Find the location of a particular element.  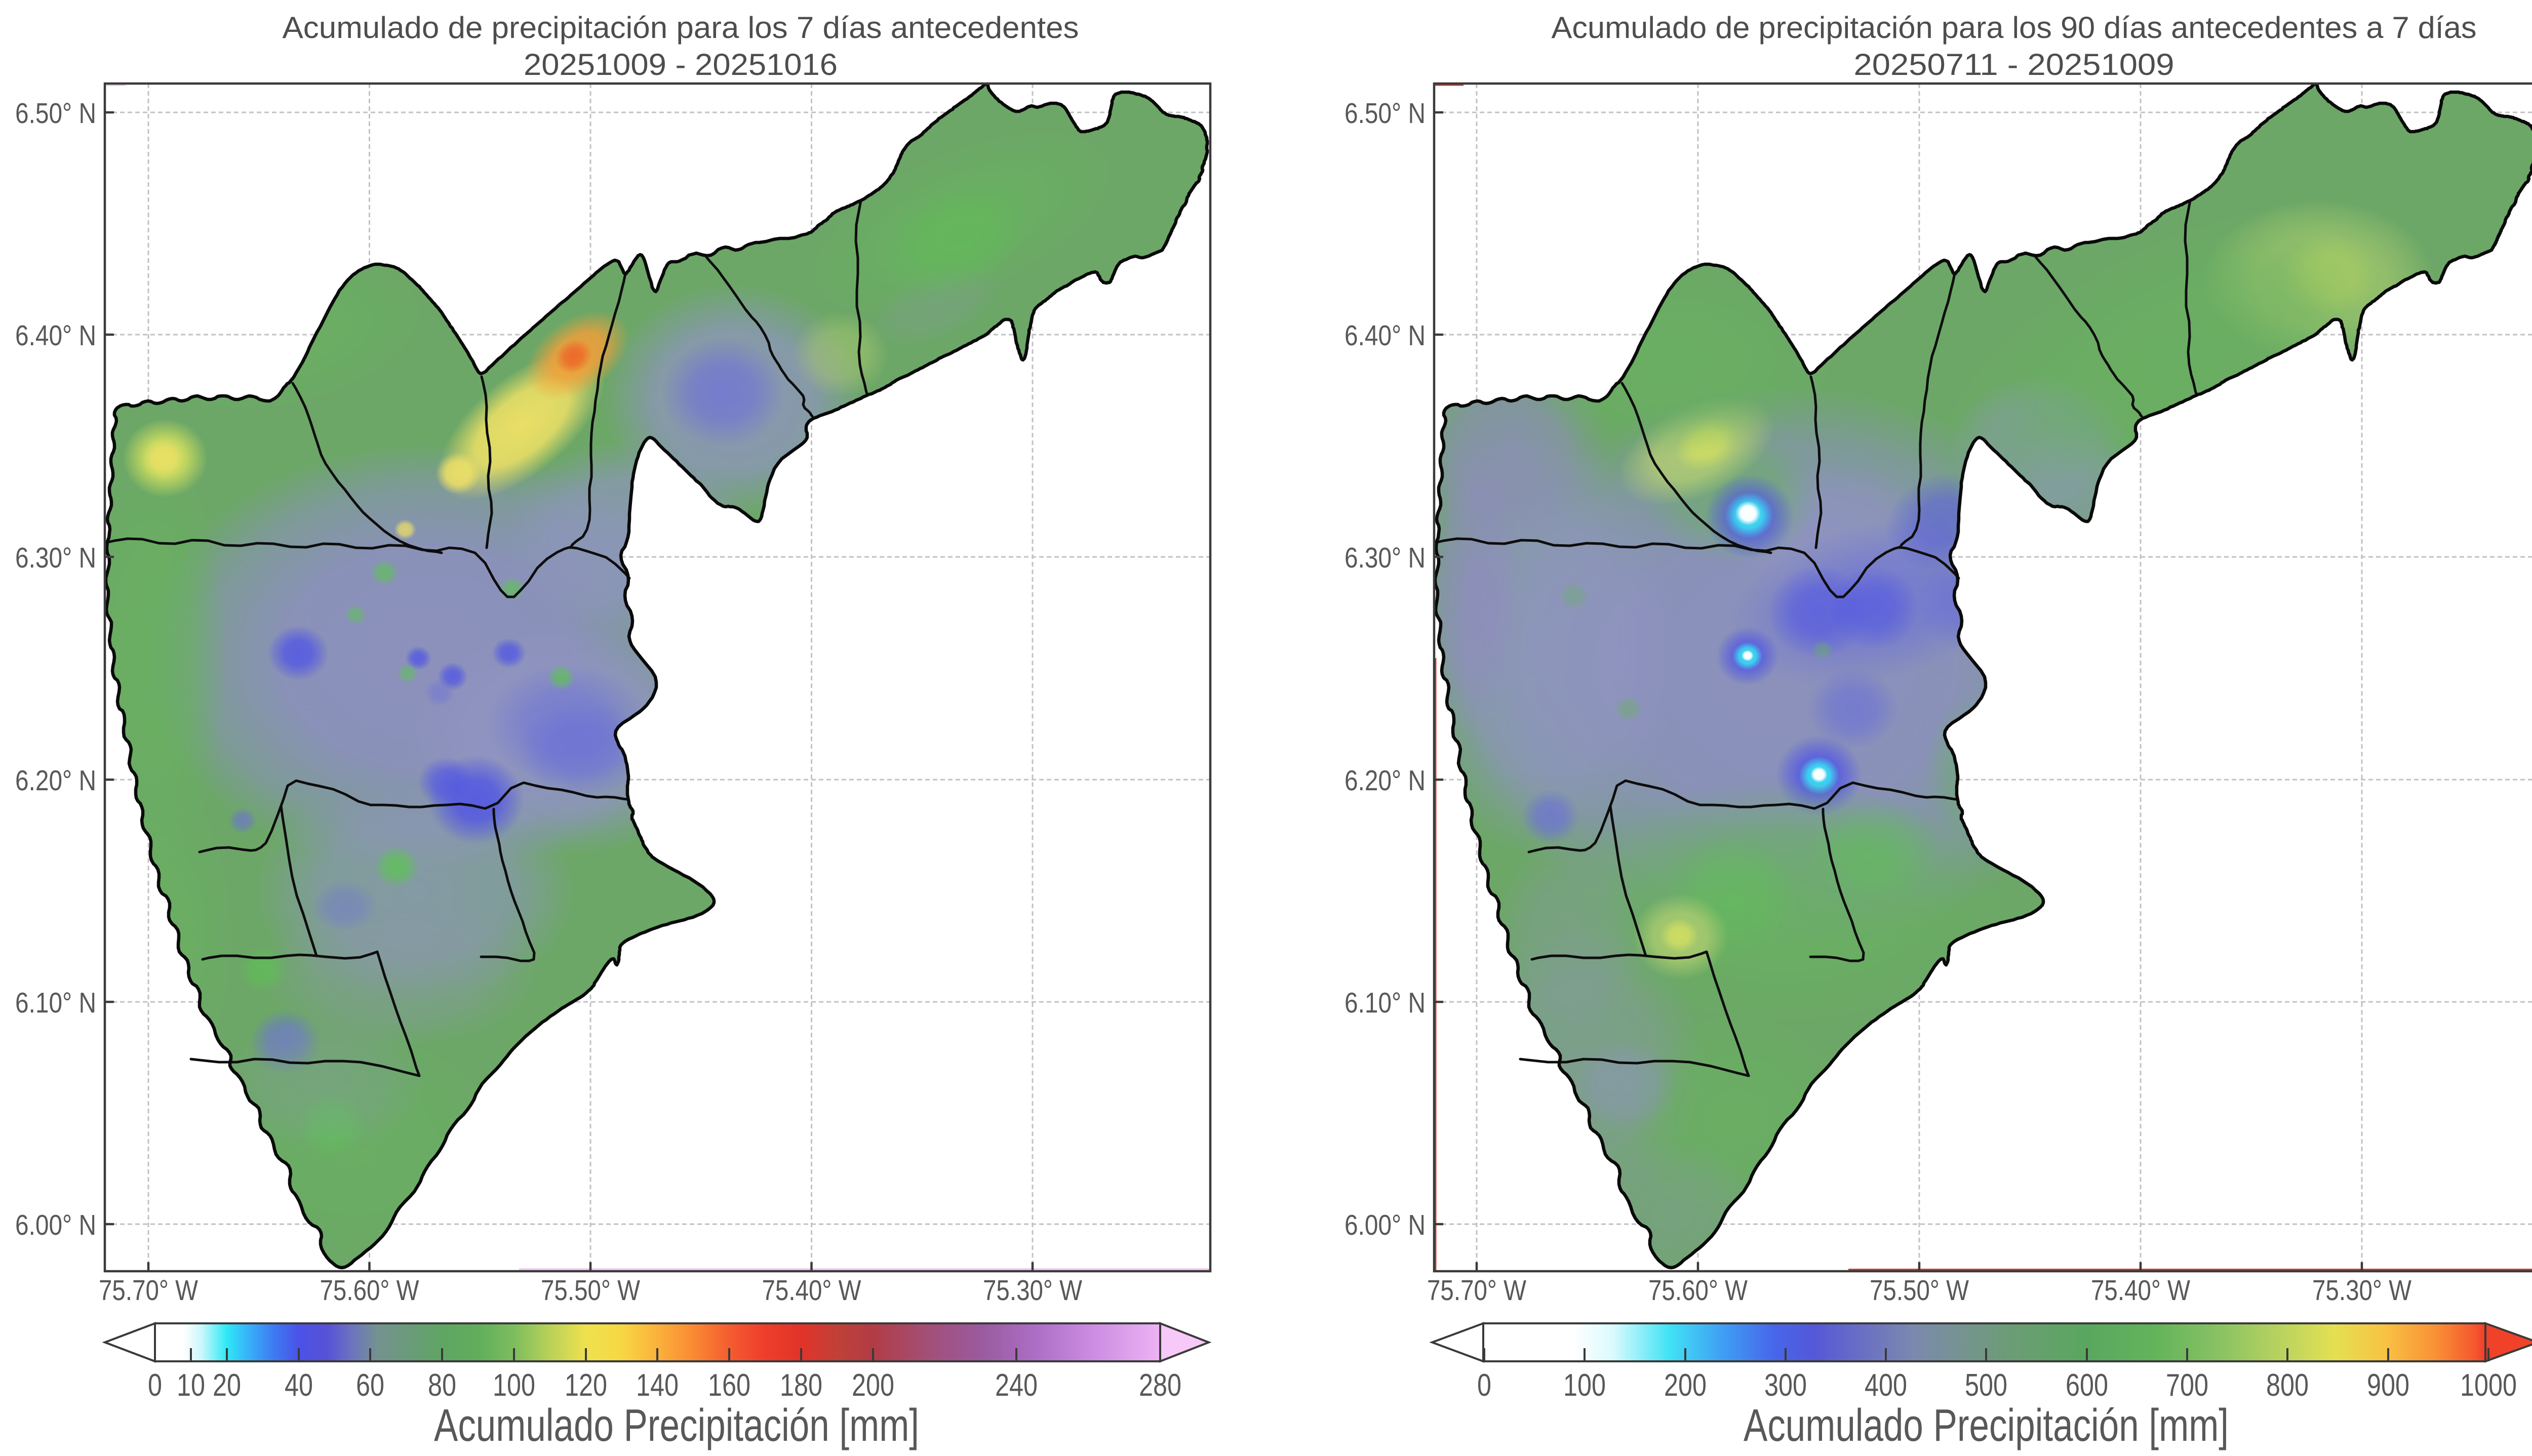

svg-text: 20 is located at coordinates (227, 1385).